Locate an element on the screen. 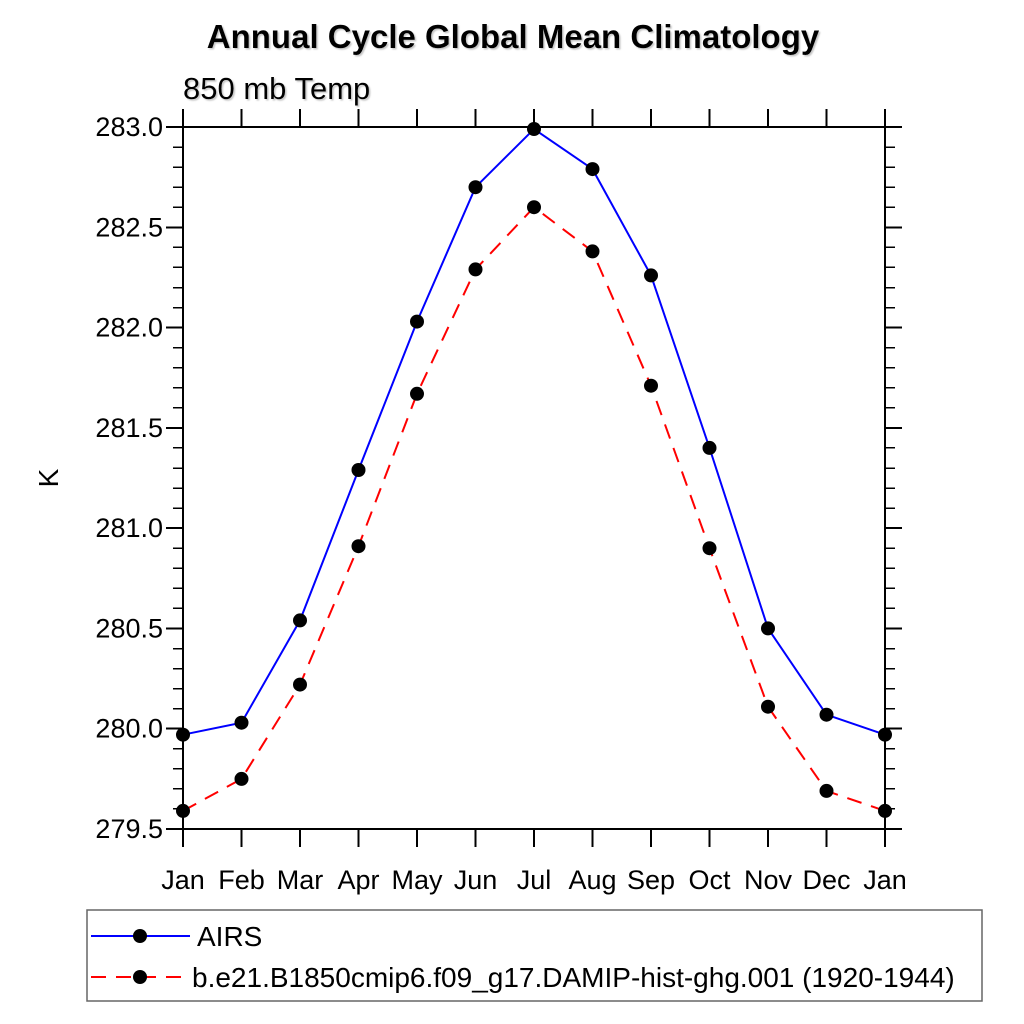  y-tick-label: 279.5 is located at coordinates (129, 829).